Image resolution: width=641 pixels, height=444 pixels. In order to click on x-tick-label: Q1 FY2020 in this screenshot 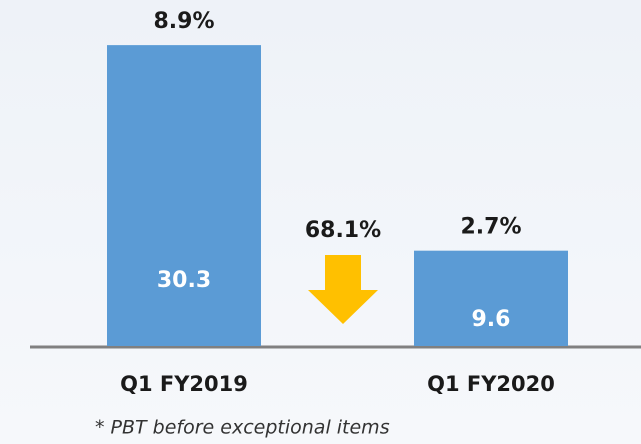, I will do `click(491, 384)`.